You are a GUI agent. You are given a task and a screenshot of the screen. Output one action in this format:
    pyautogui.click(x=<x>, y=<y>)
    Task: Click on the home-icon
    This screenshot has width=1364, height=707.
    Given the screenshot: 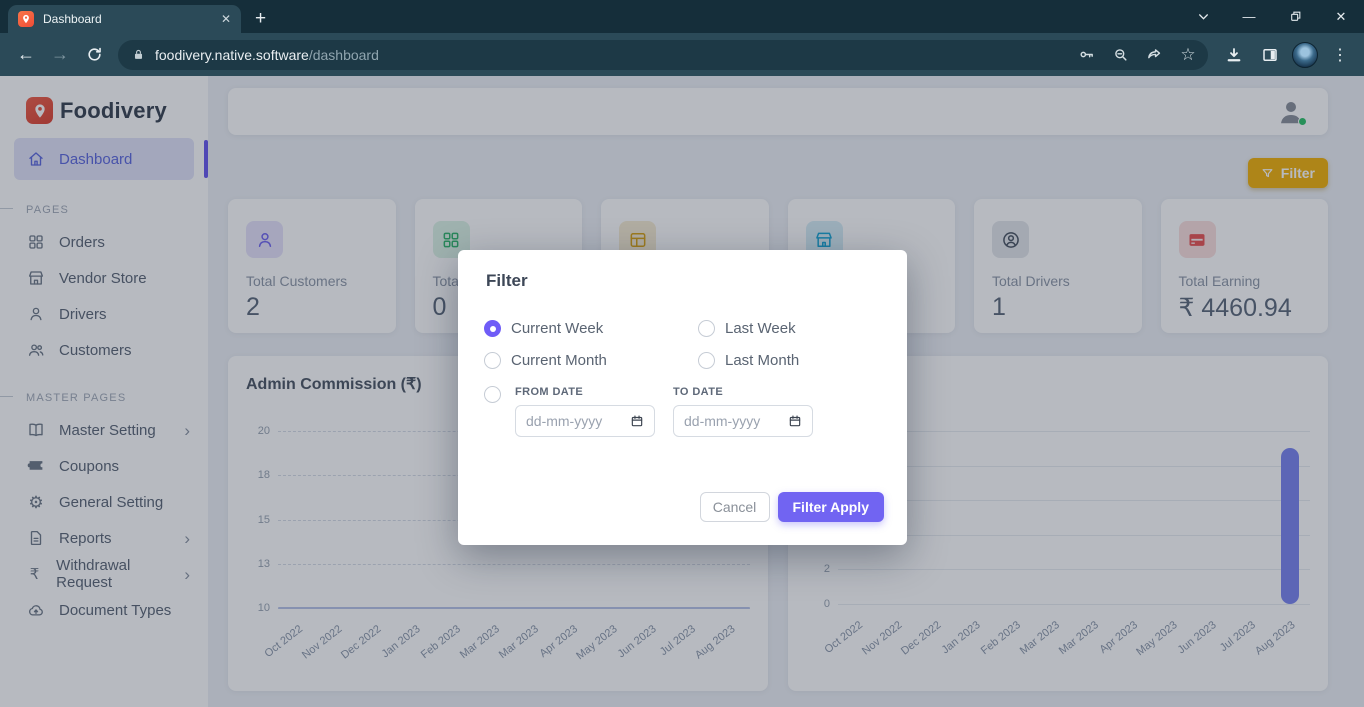 What is the action you would take?
    pyautogui.click(x=36, y=159)
    